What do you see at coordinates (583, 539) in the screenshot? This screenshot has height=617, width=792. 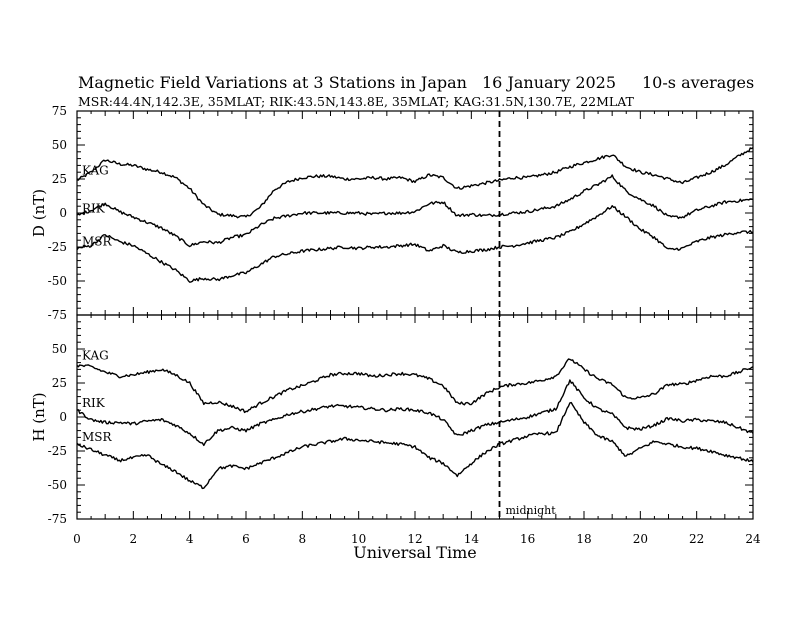 I see `x-tick-label: 18` at bounding box center [583, 539].